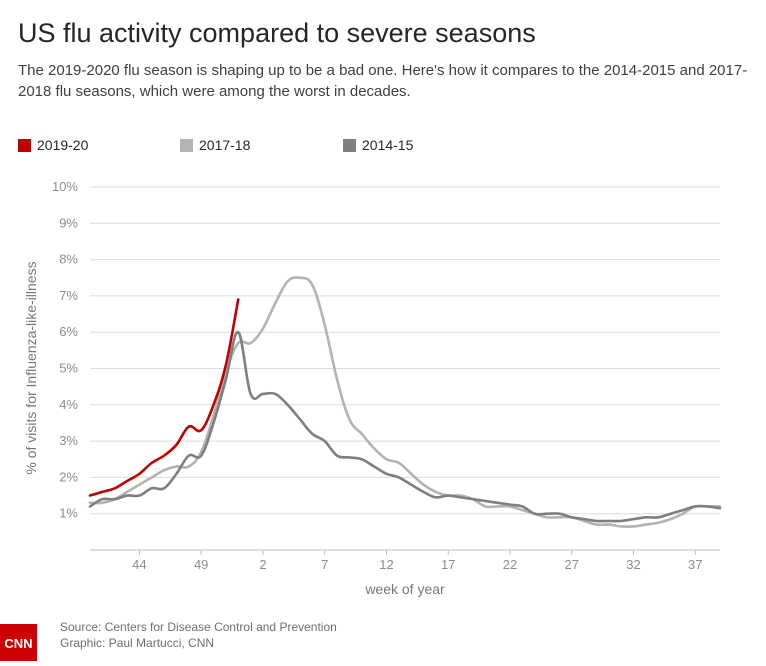 The width and height of the screenshot is (766, 666). I want to click on x-axis-ticks: 44 49 2 7 12 17 22 27 32 37, so click(417, 561).